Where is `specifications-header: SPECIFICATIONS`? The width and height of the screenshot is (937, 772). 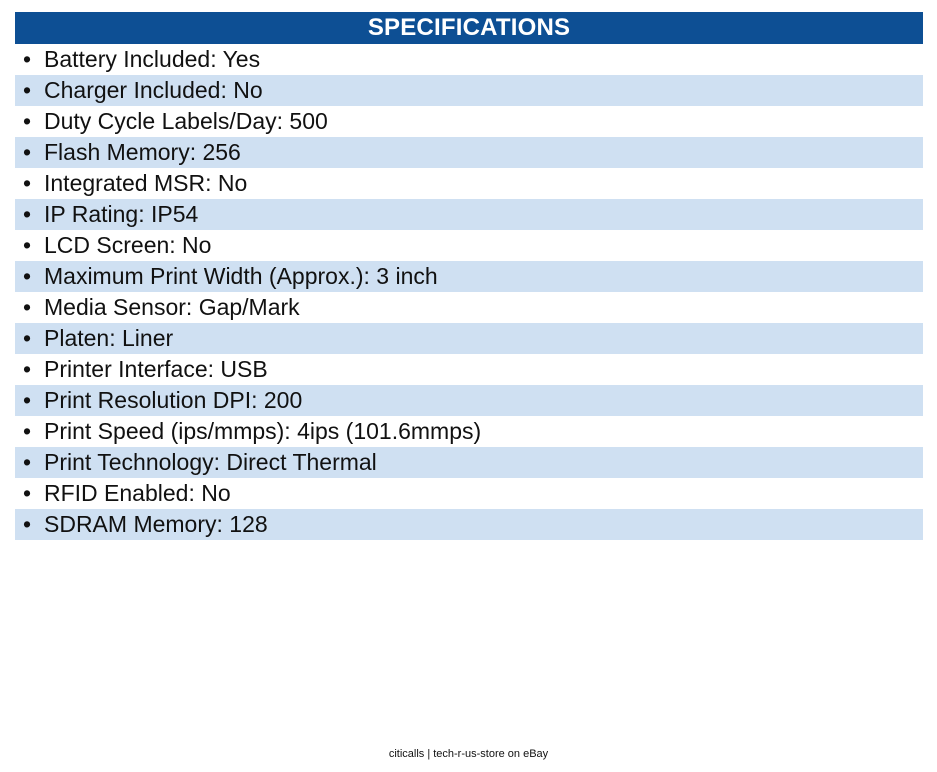 specifications-header: SPECIFICATIONS is located at coordinates (469, 28).